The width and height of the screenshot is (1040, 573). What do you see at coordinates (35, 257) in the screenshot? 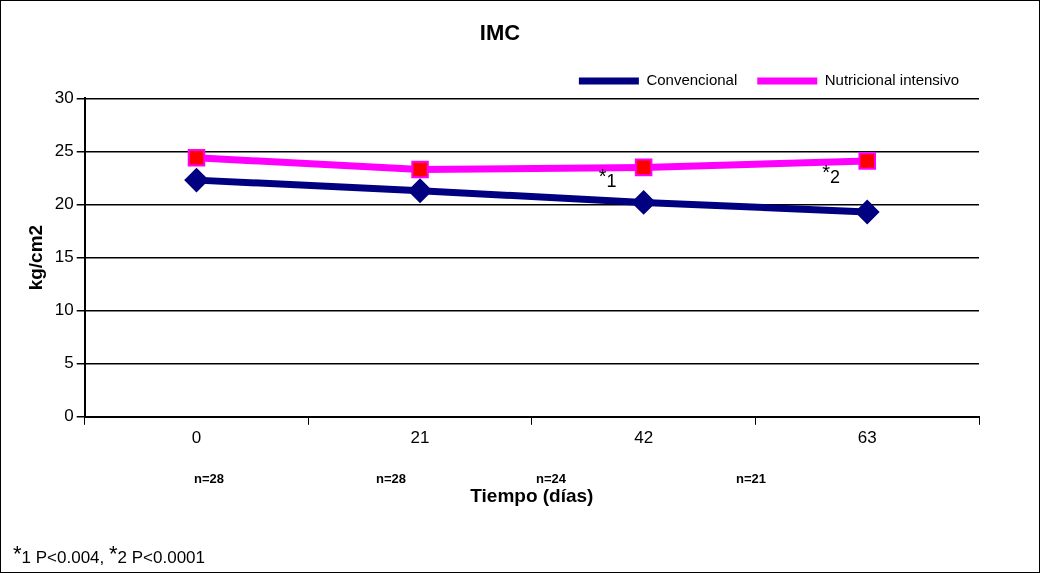
I see `y-axis-title: kg/cm2` at bounding box center [35, 257].